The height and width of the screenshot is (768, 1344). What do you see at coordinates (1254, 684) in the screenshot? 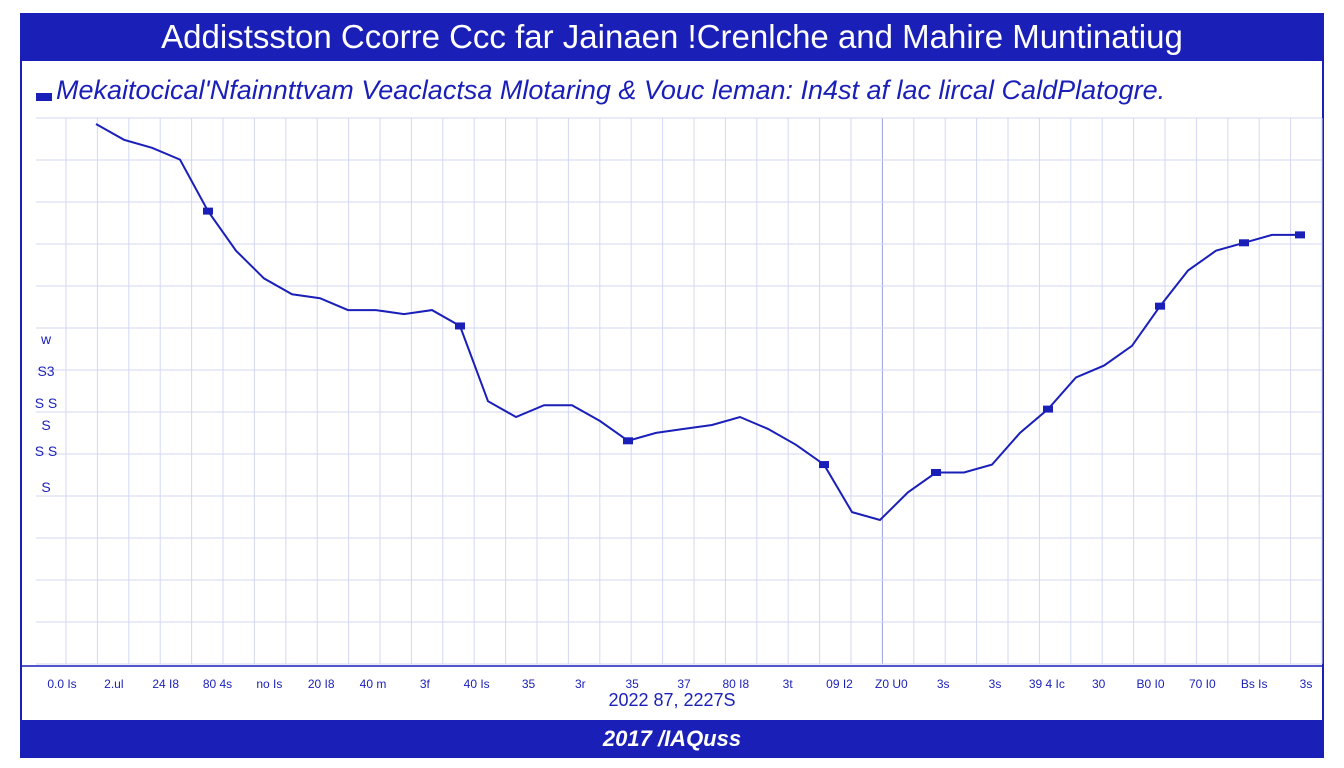
I see `x-tick-label: Bs Is` at bounding box center [1254, 684].